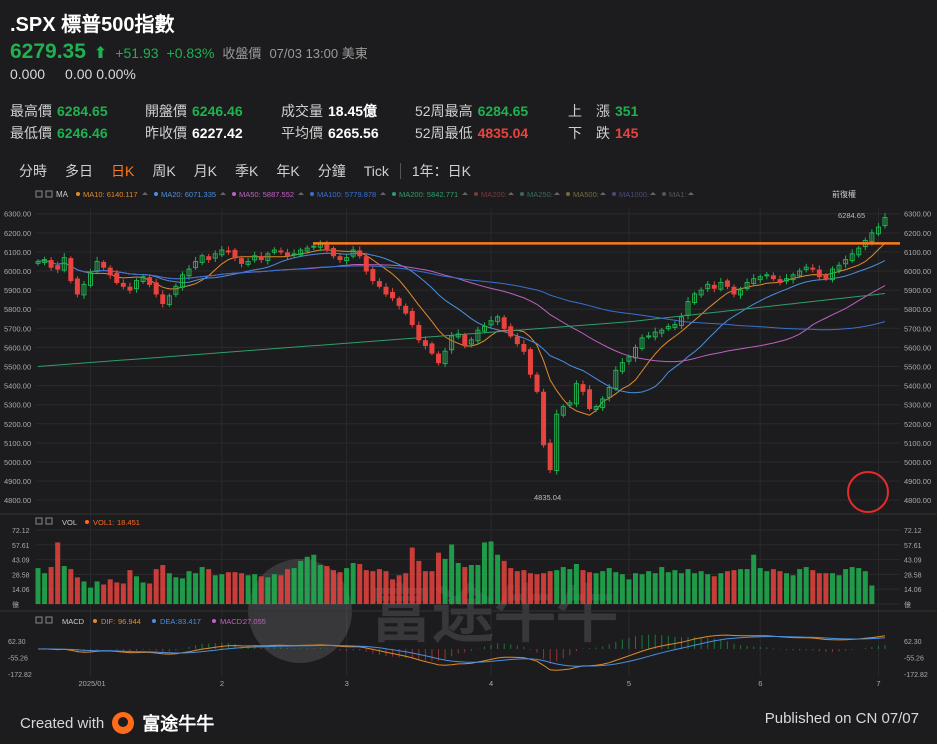 The width and height of the screenshot is (937, 744). I want to click on vol-tick-label: 14.06, so click(21, 590).